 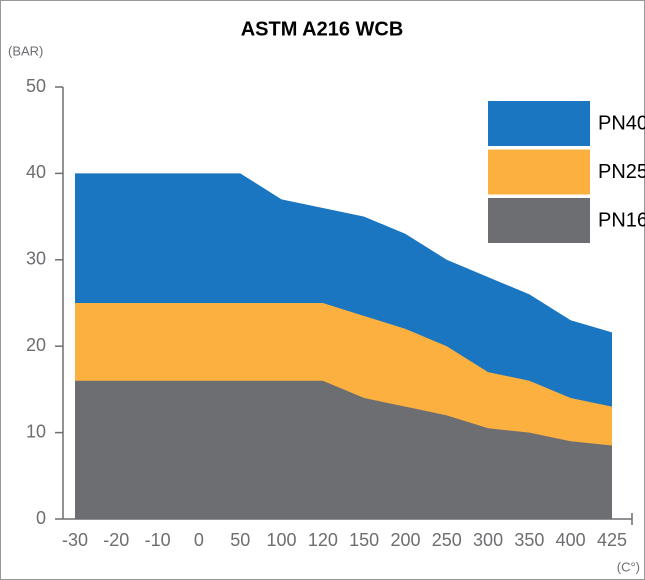 What do you see at coordinates (36, 172) in the screenshot?
I see `y-tick-label: 40` at bounding box center [36, 172].